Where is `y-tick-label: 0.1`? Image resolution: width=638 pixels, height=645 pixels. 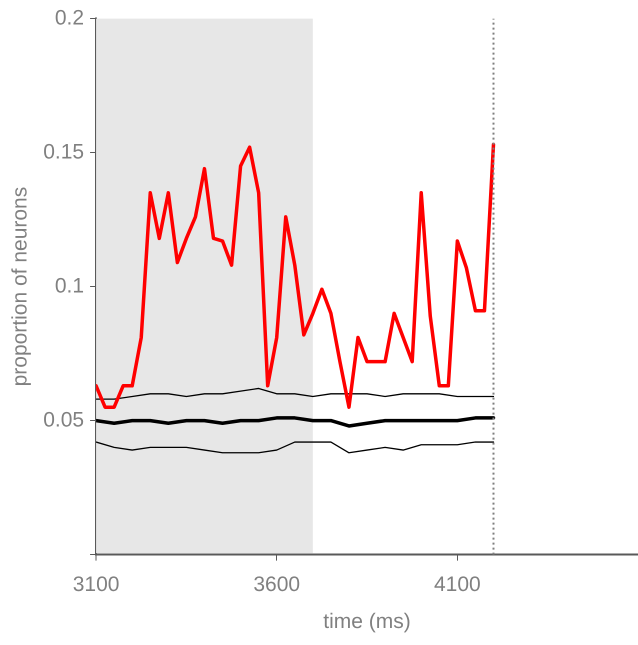
y-tick-label: 0.1 is located at coordinates (69, 286).